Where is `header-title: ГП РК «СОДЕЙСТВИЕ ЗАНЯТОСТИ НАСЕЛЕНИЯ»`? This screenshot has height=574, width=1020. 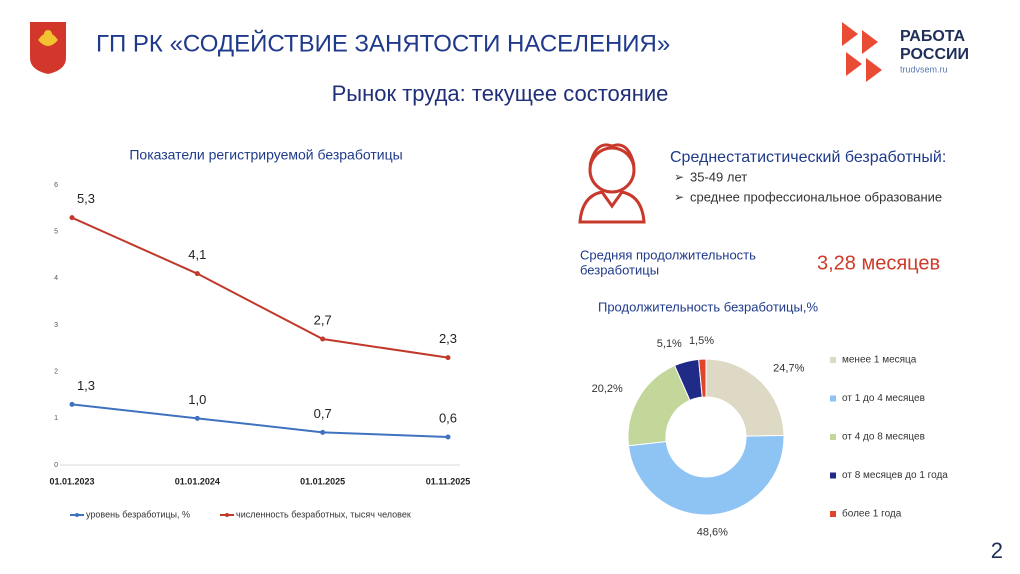 header-title: ГП РК «СОДЕЙСТВИЕ ЗАНЯТОСТИ НАСЕЛЕНИЯ» is located at coordinates (383, 43).